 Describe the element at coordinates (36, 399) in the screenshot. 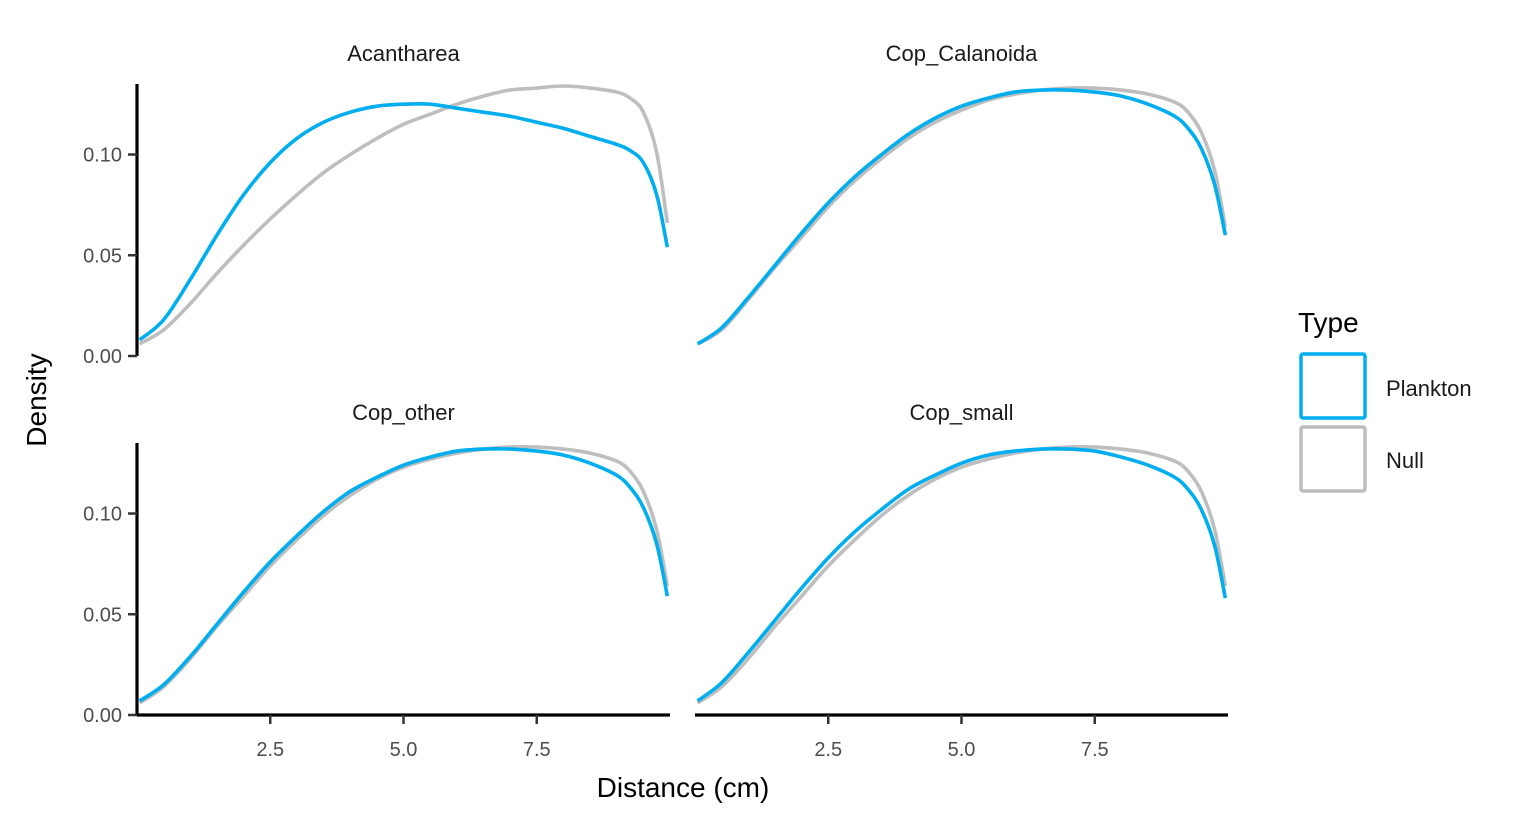

I see `y-axis-title: Density` at that location.